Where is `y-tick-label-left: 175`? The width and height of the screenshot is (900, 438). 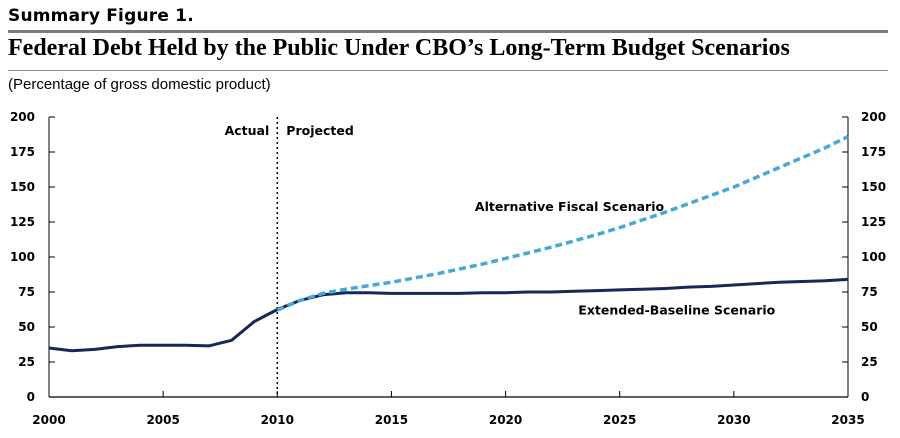
y-tick-label-left: 175 is located at coordinates (22, 152).